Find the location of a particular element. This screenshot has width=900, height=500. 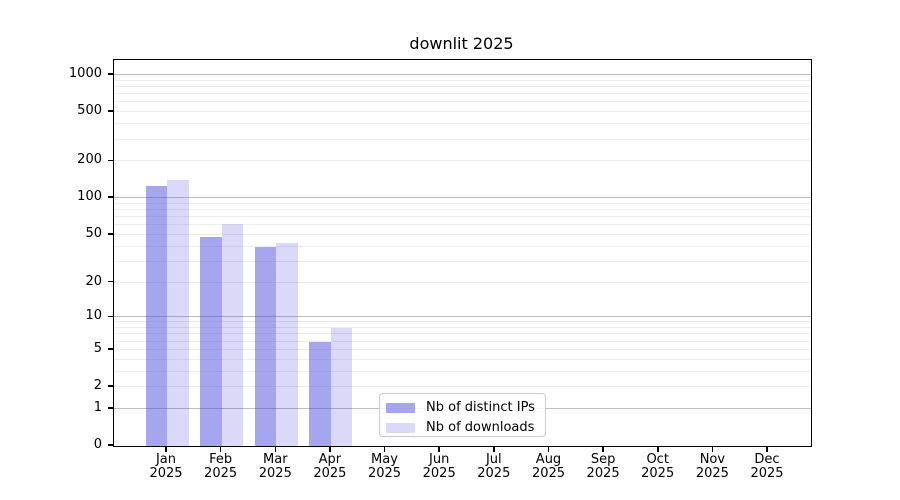

legend-row-distinct-ips: Nb of distinct IPs is located at coordinates (462, 407).